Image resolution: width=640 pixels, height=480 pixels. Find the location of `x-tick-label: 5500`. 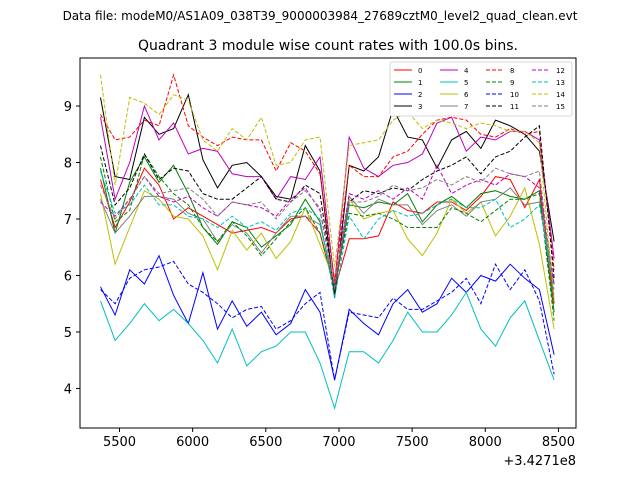

x-tick-label: 5500 is located at coordinates (119, 442).